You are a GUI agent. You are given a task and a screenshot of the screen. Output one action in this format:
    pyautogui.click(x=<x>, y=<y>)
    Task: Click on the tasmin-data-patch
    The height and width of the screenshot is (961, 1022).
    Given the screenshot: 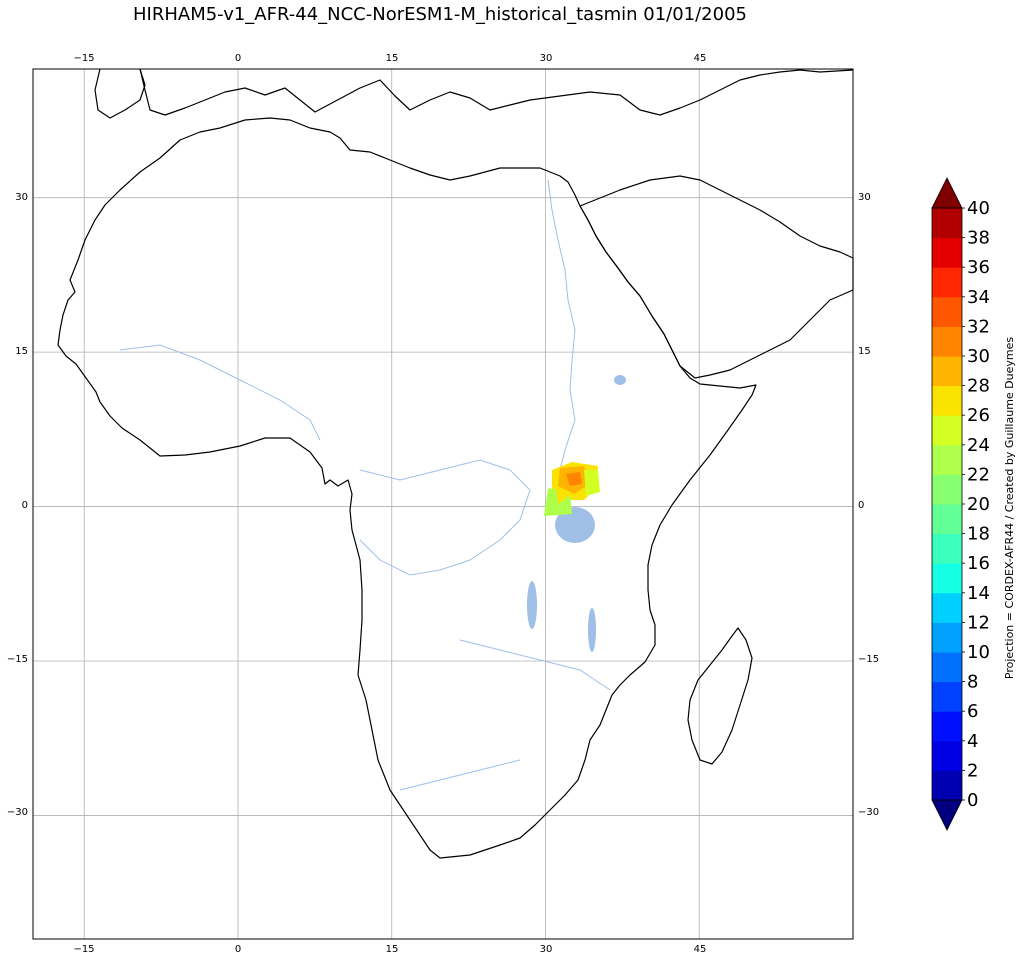 What is the action you would take?
    pyautogui.click(x=572, y=489)
    